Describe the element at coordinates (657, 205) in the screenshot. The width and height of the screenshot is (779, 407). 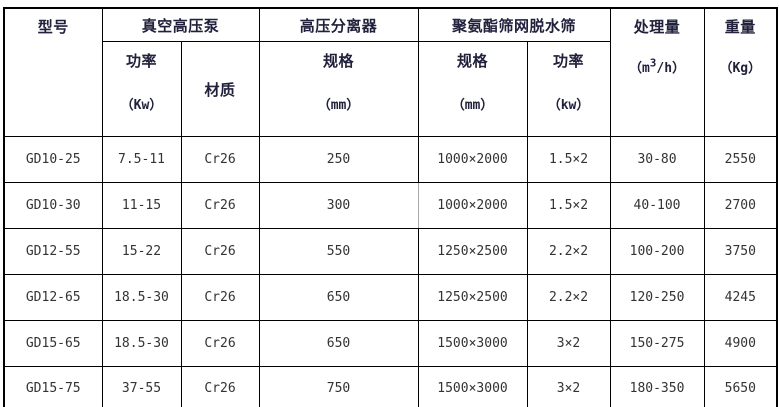
I see `cell-capacity: 40-100` at that location.